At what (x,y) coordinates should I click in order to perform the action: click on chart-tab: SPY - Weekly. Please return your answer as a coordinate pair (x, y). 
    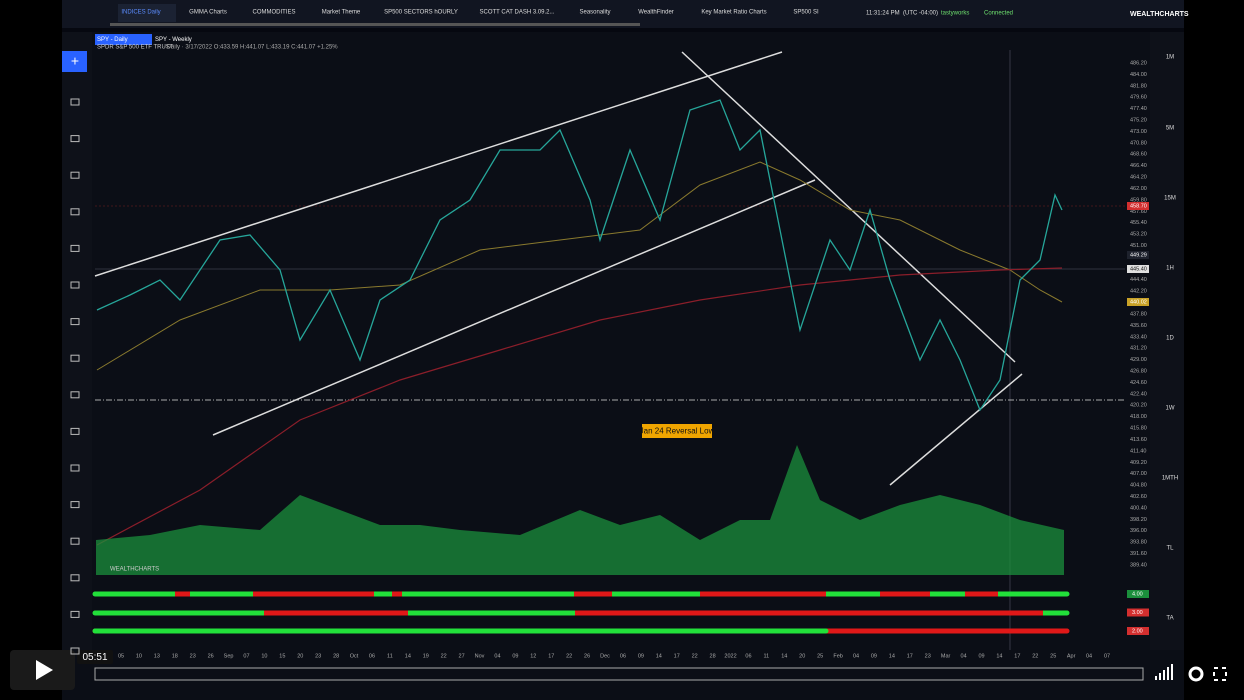
    Looking at the image, I should click on (173, 40).